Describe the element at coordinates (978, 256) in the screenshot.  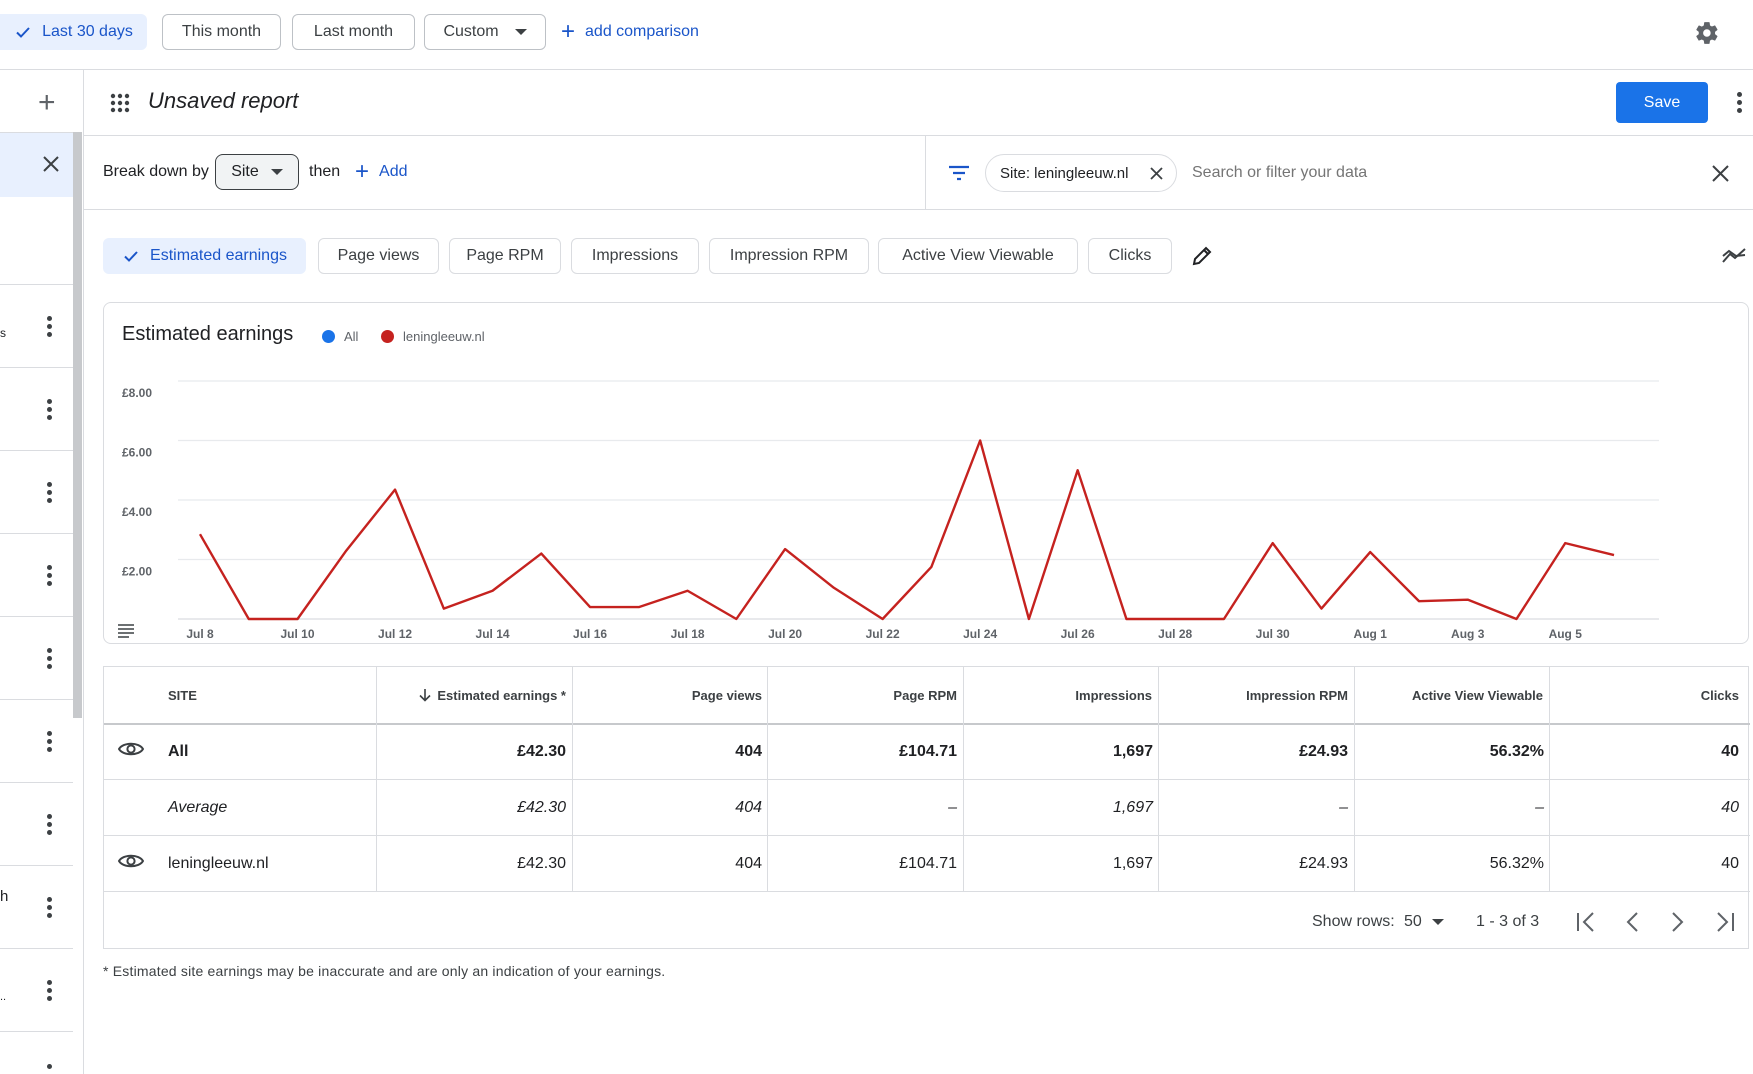
I see `metric-chip-active-view-viewable: Active View Viewable` at that location.